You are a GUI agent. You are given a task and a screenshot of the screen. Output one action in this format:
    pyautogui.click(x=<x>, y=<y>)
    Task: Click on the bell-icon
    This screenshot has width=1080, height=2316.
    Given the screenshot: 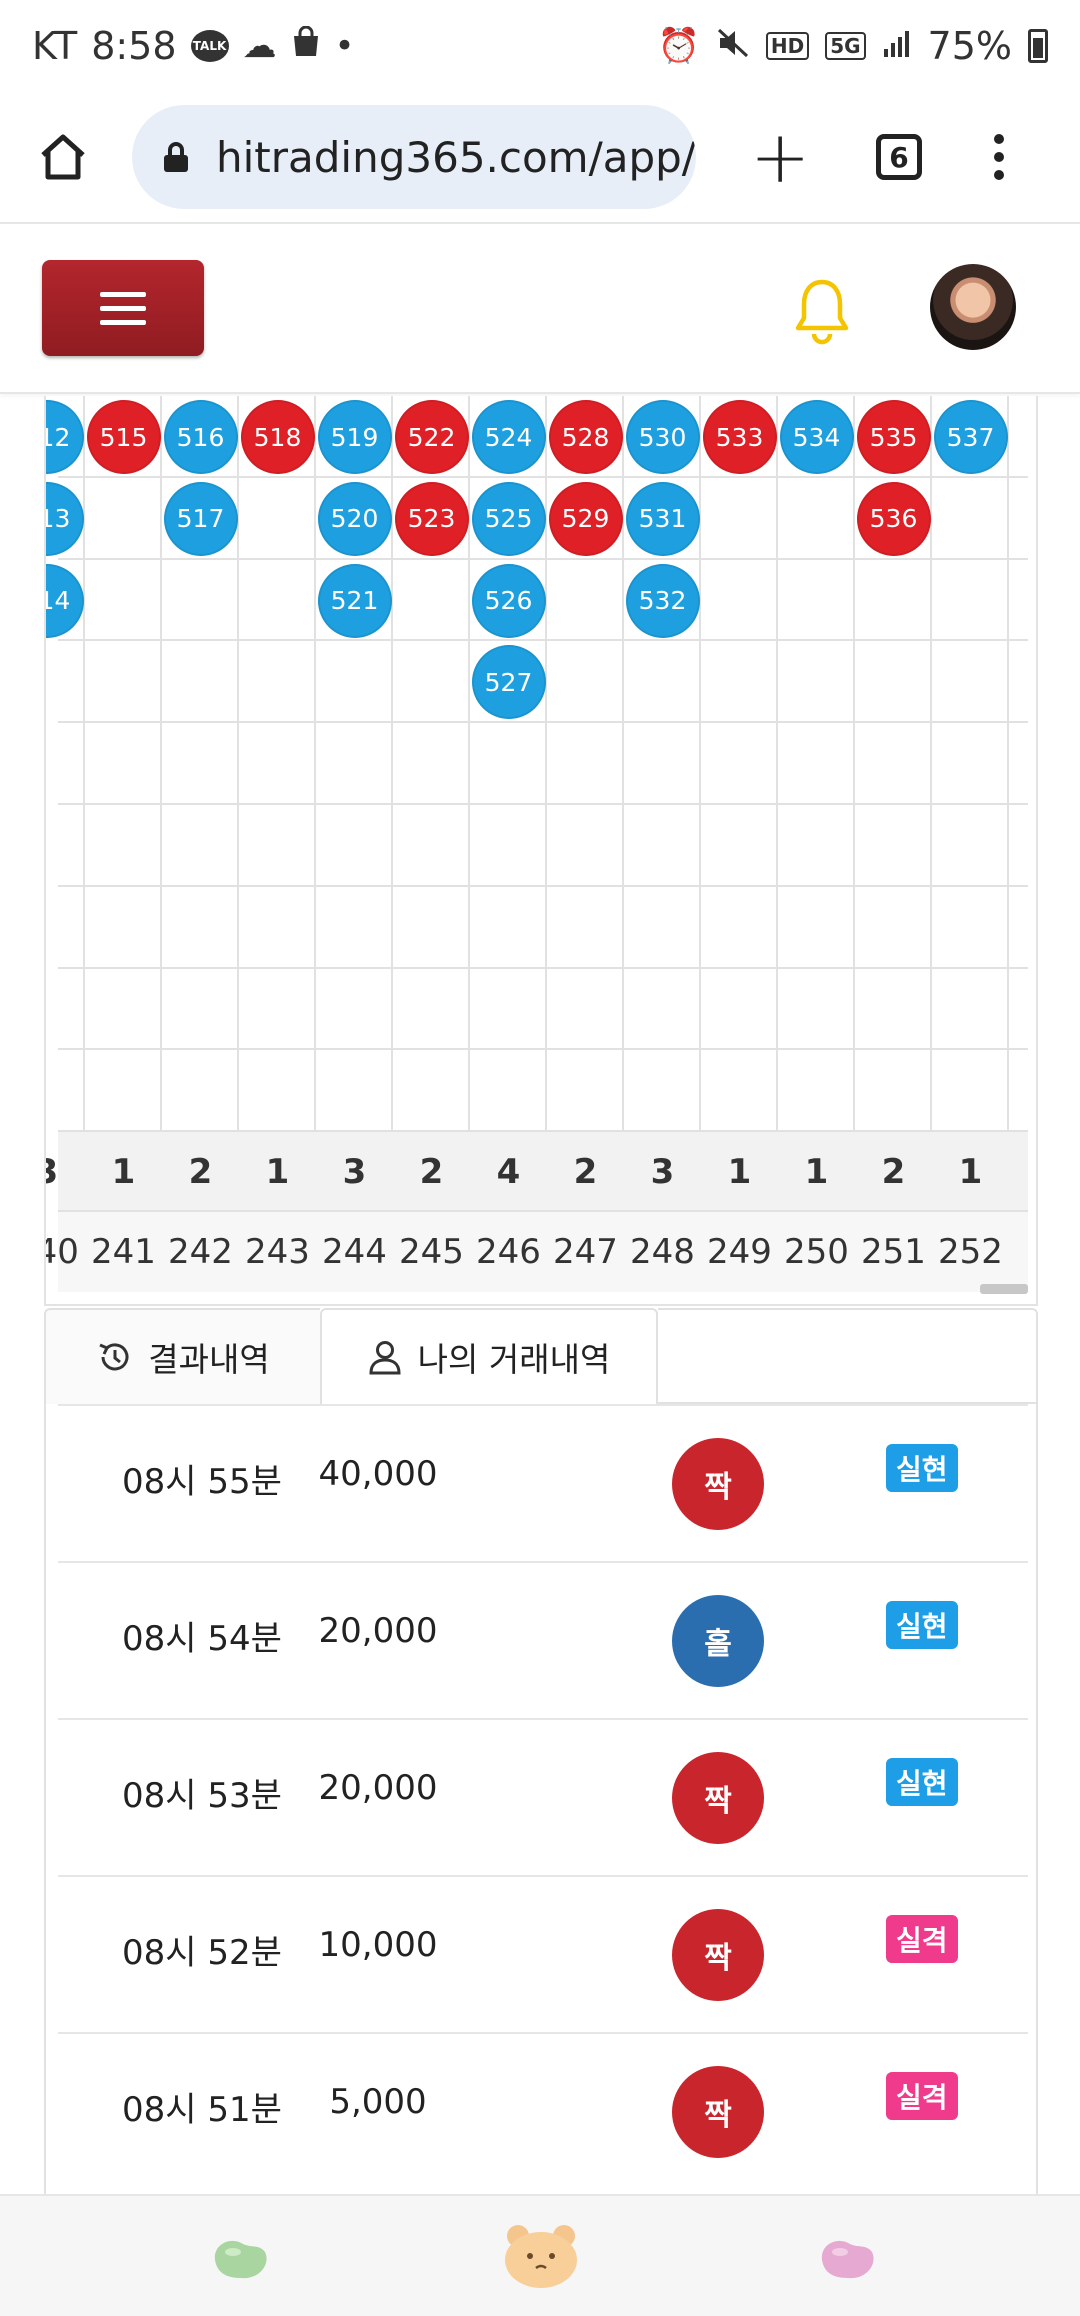 What is the action you would take?
    pyautogui.click(x=822, y=311)
    